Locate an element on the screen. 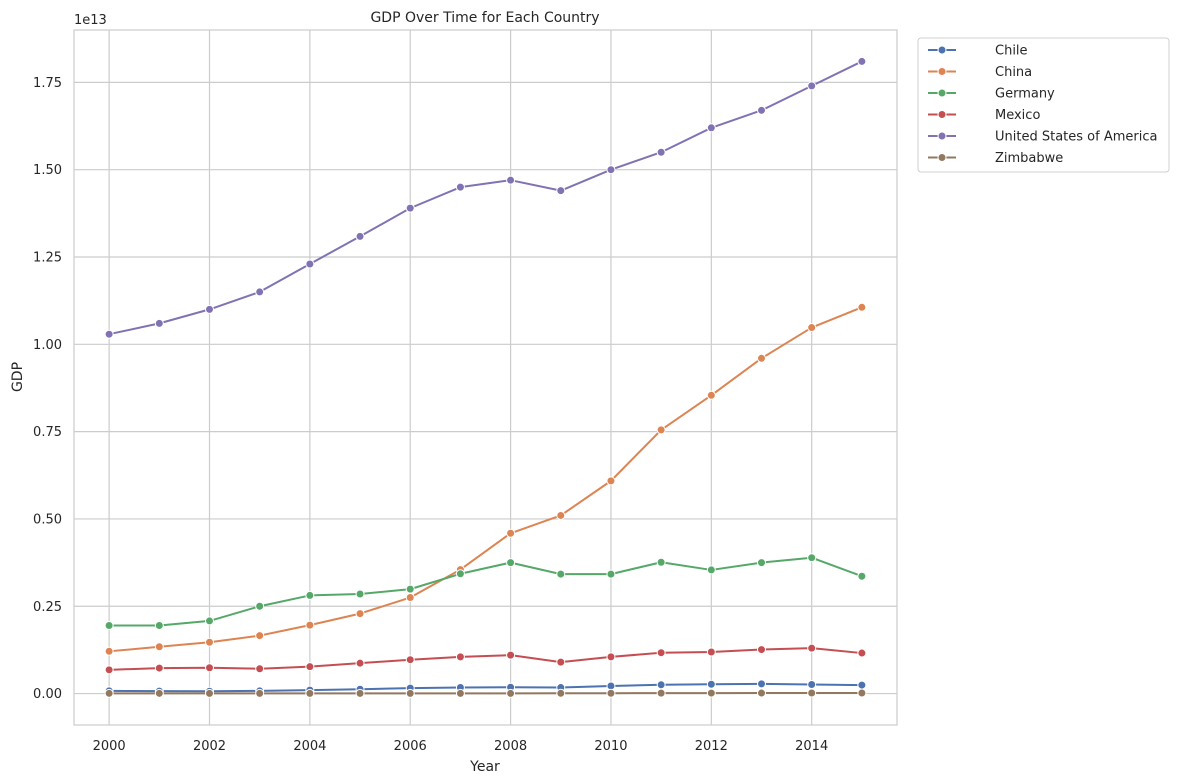 The image size is (1178, 784). x-tick-label: 2008 is located at coordinates (510, 746).